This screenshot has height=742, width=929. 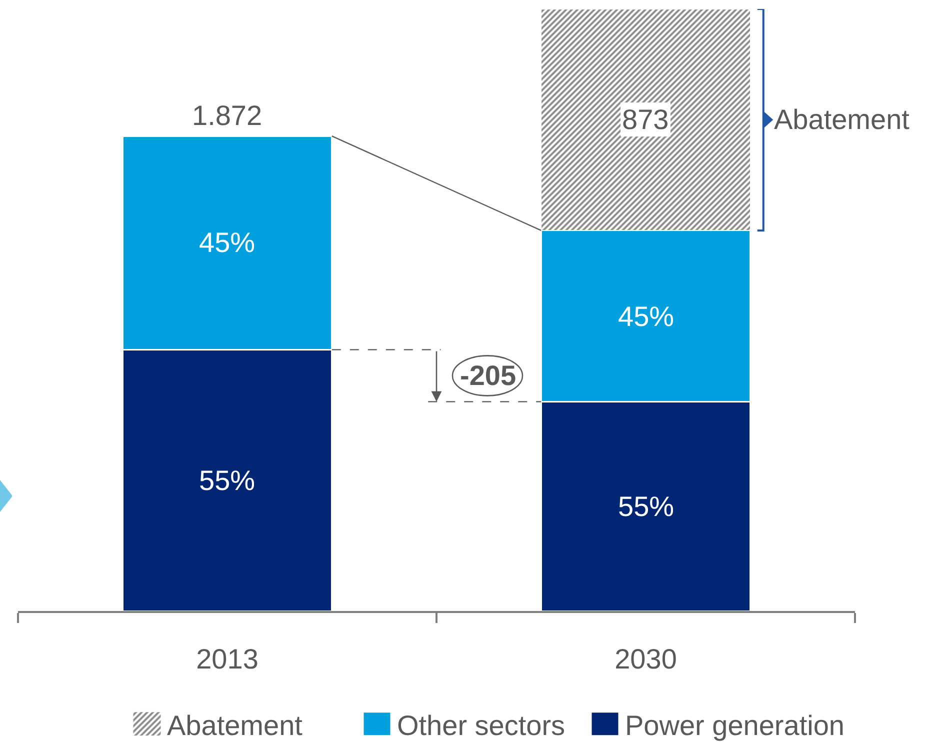 What do you see at coordinates (481, 725) in the screenshot?
I see `legend-label: Other sectors` at bounding box center [481, 725].